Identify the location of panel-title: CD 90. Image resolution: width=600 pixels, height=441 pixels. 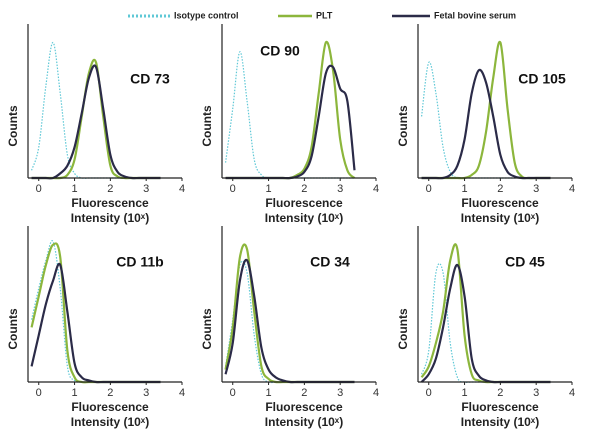
(280, 51).